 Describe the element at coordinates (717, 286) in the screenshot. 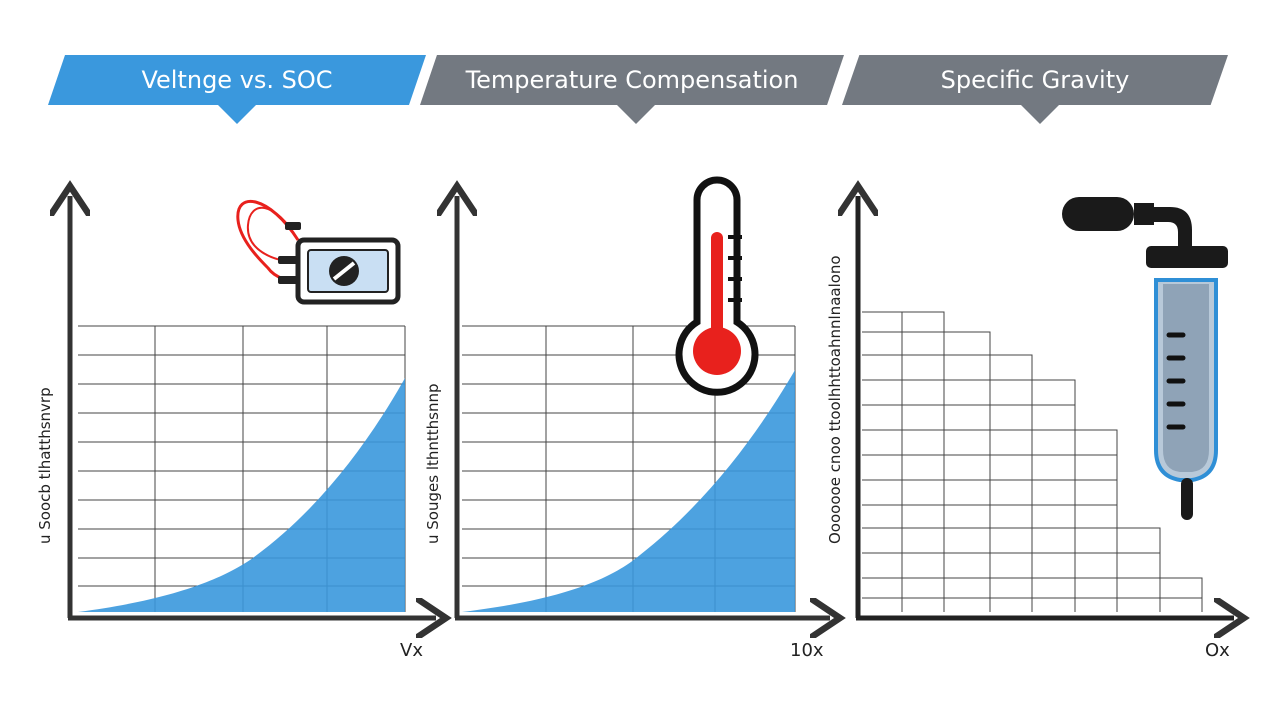

I see `thermometer-icon` at that location.